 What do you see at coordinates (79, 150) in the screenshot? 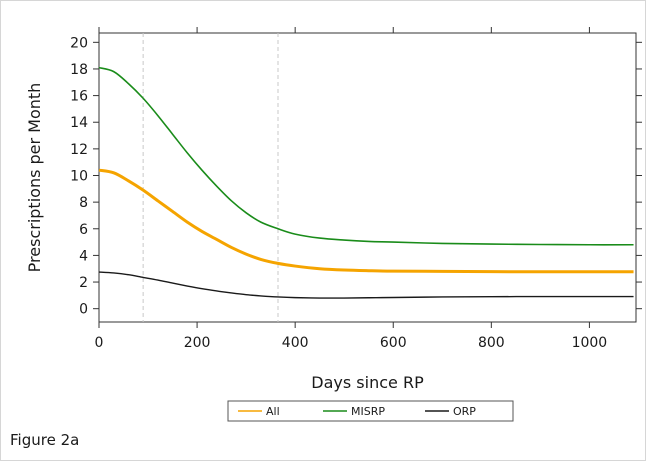
I see `y-tick-label-12: 12` at bounding box center [79, 150].